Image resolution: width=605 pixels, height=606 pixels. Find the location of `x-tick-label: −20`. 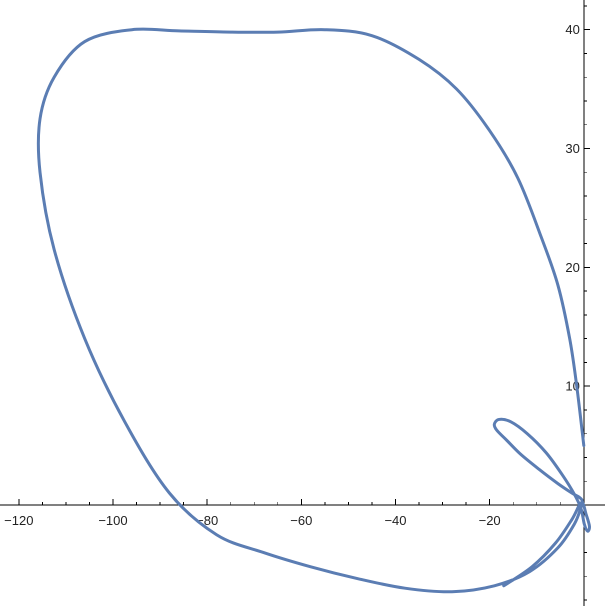

x-tick-label: −20 is located at coordinates (490, 520).